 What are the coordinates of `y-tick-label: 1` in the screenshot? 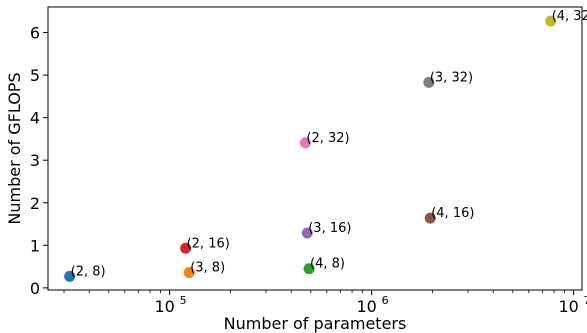 It's located at (35, 245).